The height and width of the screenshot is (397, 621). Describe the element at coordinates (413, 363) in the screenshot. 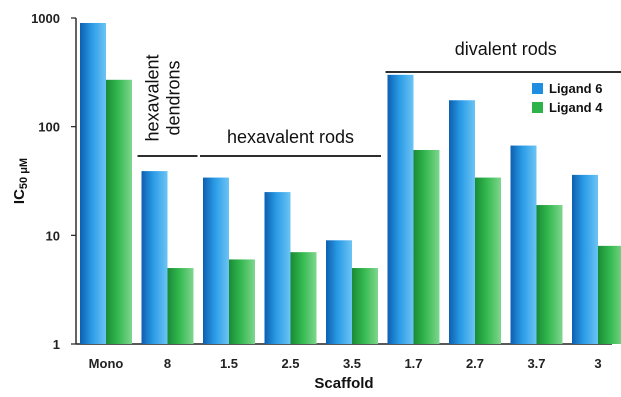

I see `x-tick-label-1-7: 1.7` at that location.